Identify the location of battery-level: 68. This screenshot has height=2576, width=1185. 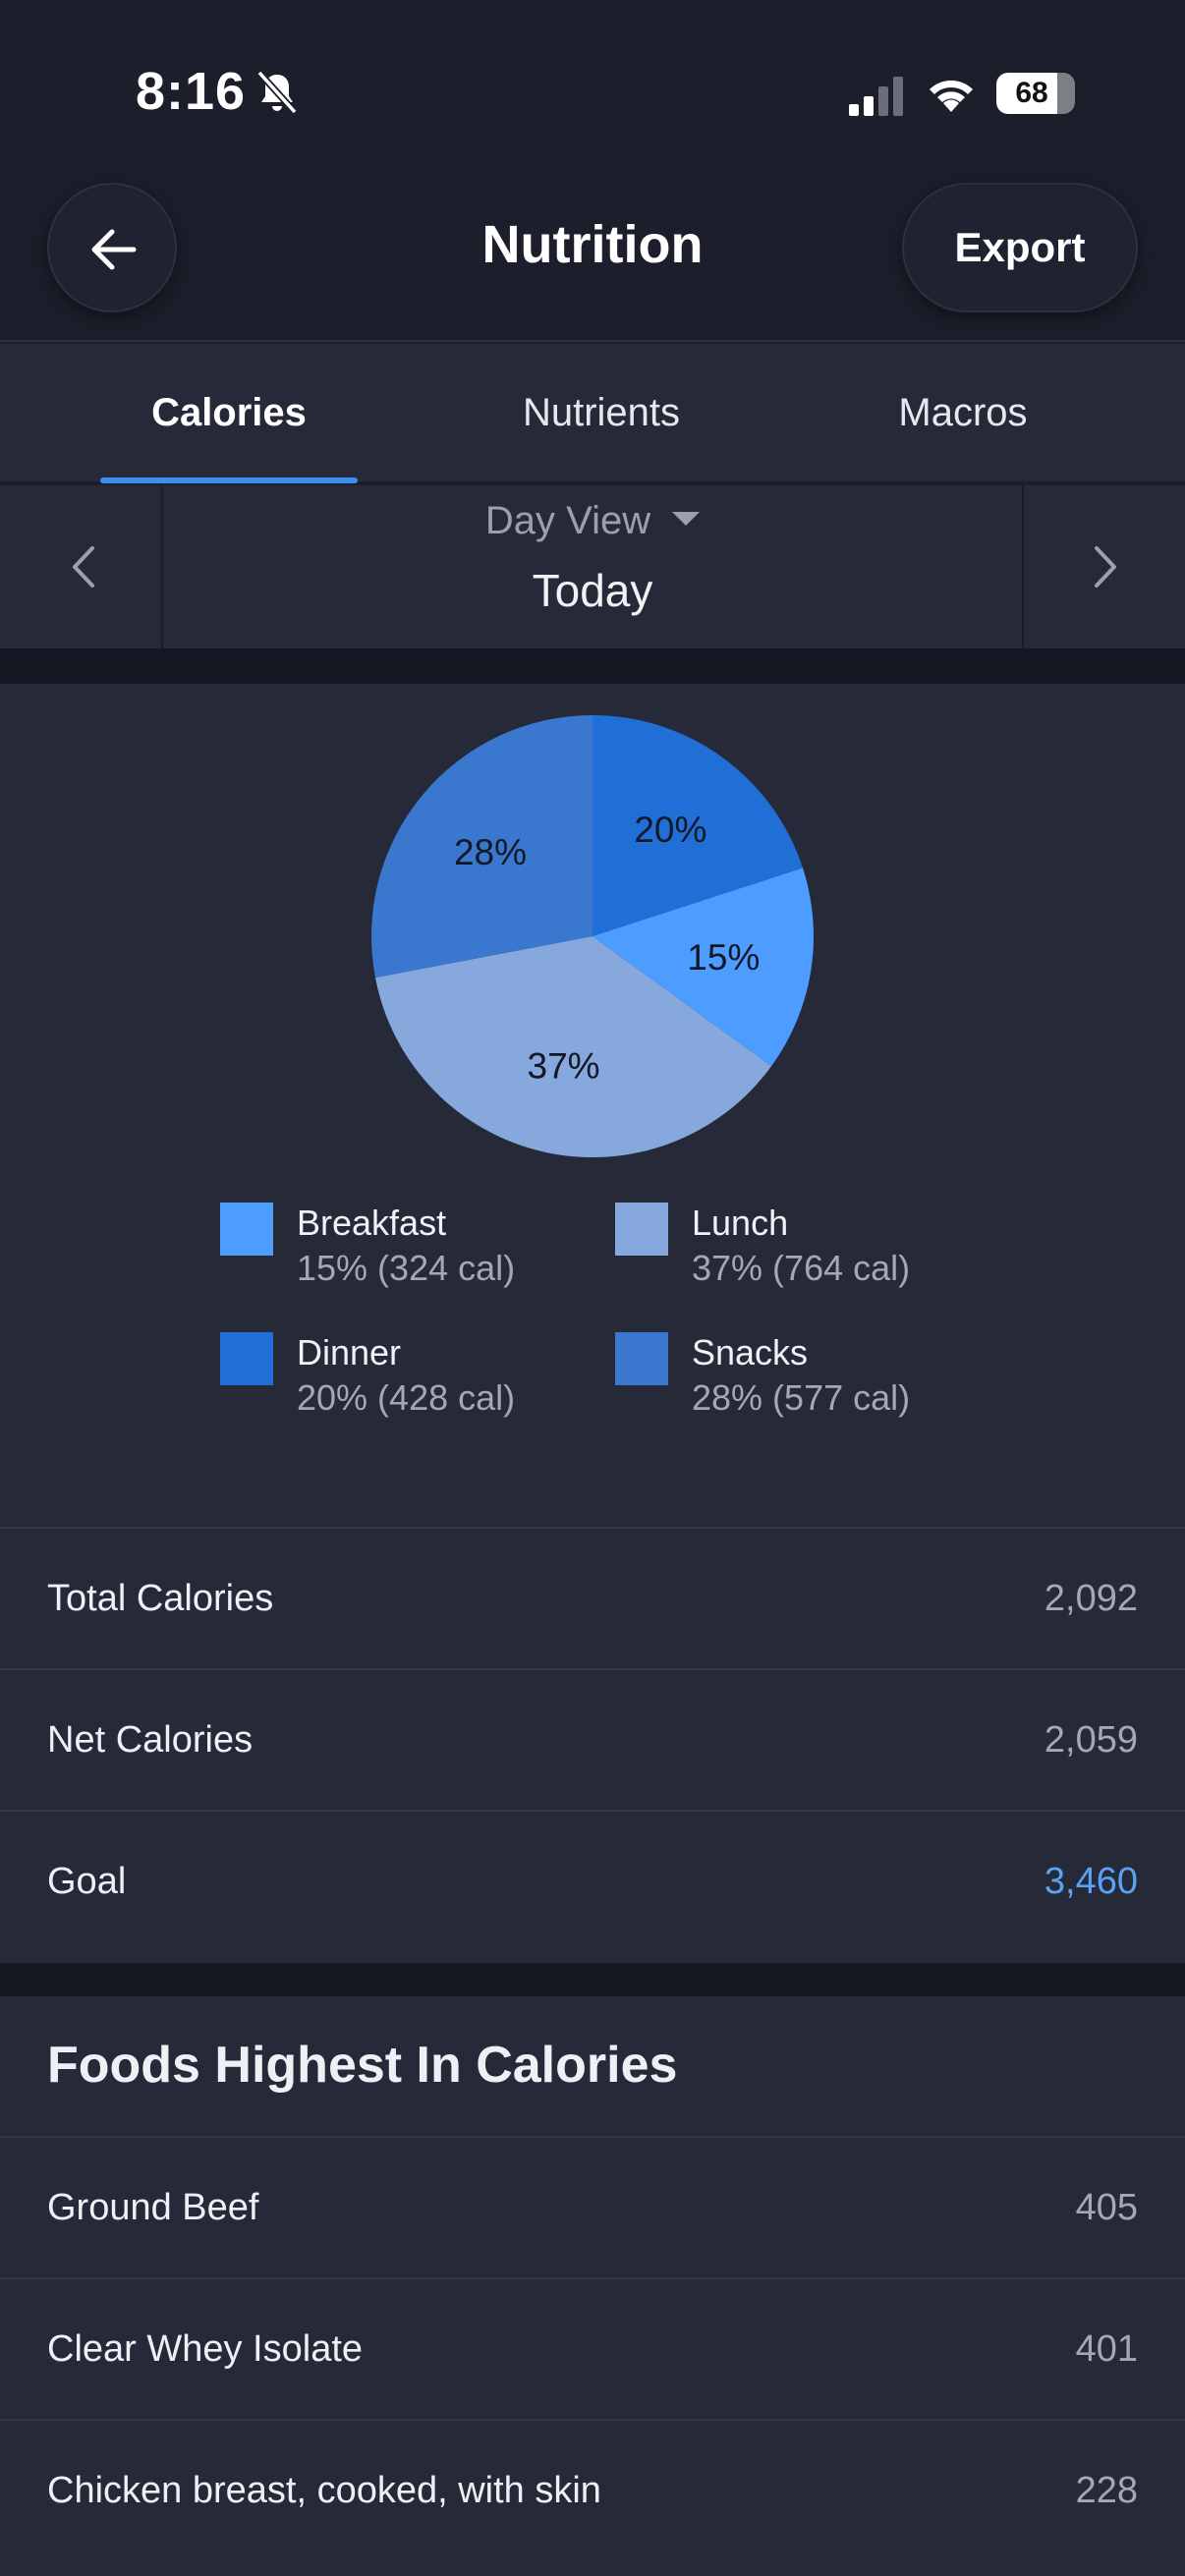
(1031, 93).